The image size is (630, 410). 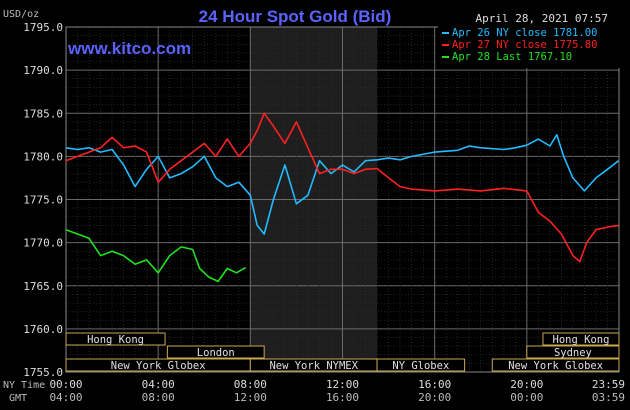 I want to click on session-label: NY Globex, so click(x=420, y=366).